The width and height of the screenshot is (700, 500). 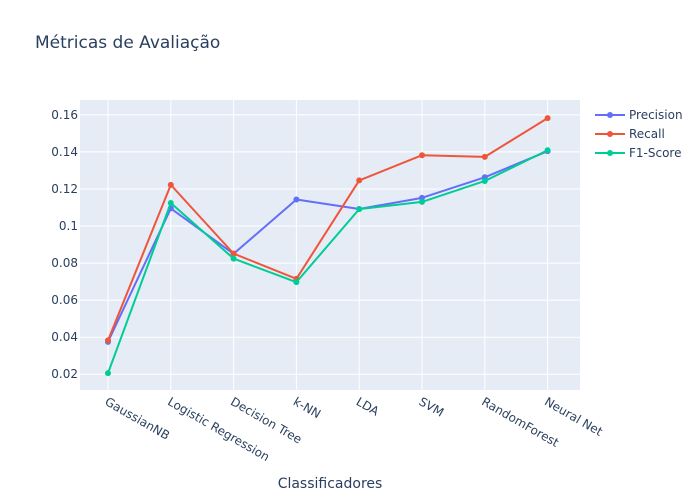 What do you see at coordinates (68, 226) in the screenshot?
I see `y-tick-label: 0.1` at bounding box center [68, 226].